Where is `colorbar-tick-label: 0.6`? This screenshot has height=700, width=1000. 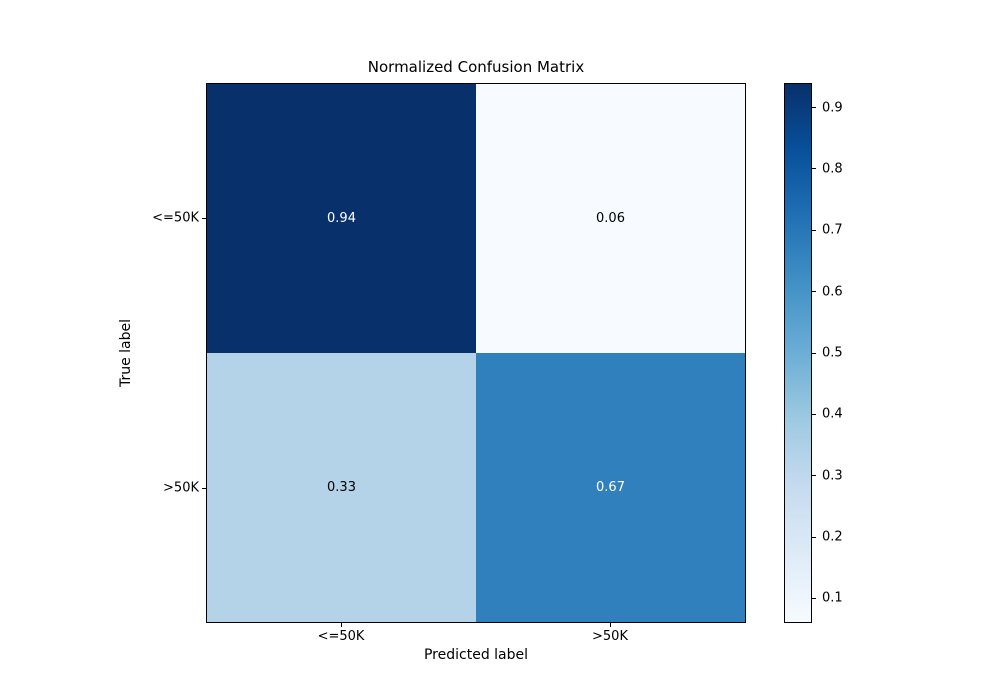 colorbar-tick-label: 0.6 is located at coordinates (832, 292).